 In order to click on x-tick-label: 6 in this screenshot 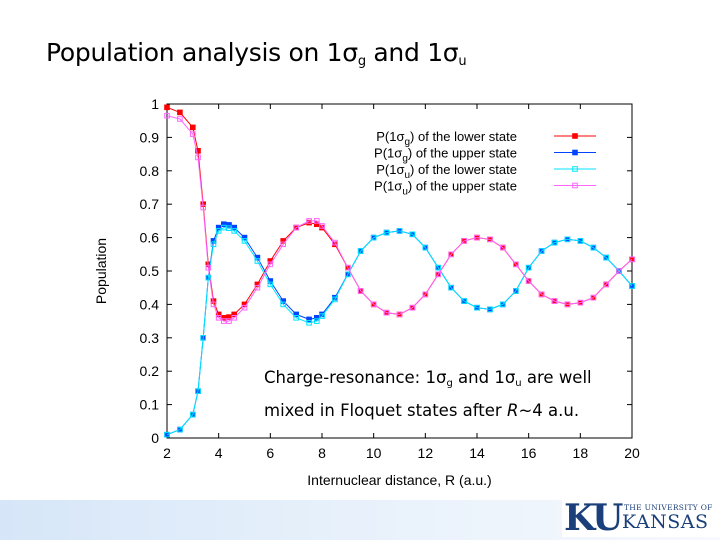, I will do `click(270, 453)`.